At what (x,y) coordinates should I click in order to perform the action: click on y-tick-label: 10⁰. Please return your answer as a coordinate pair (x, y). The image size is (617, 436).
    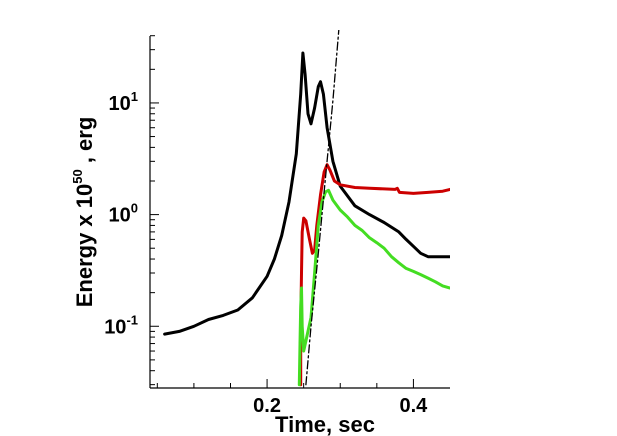
    Looking at the image, I should click on (123, 214).